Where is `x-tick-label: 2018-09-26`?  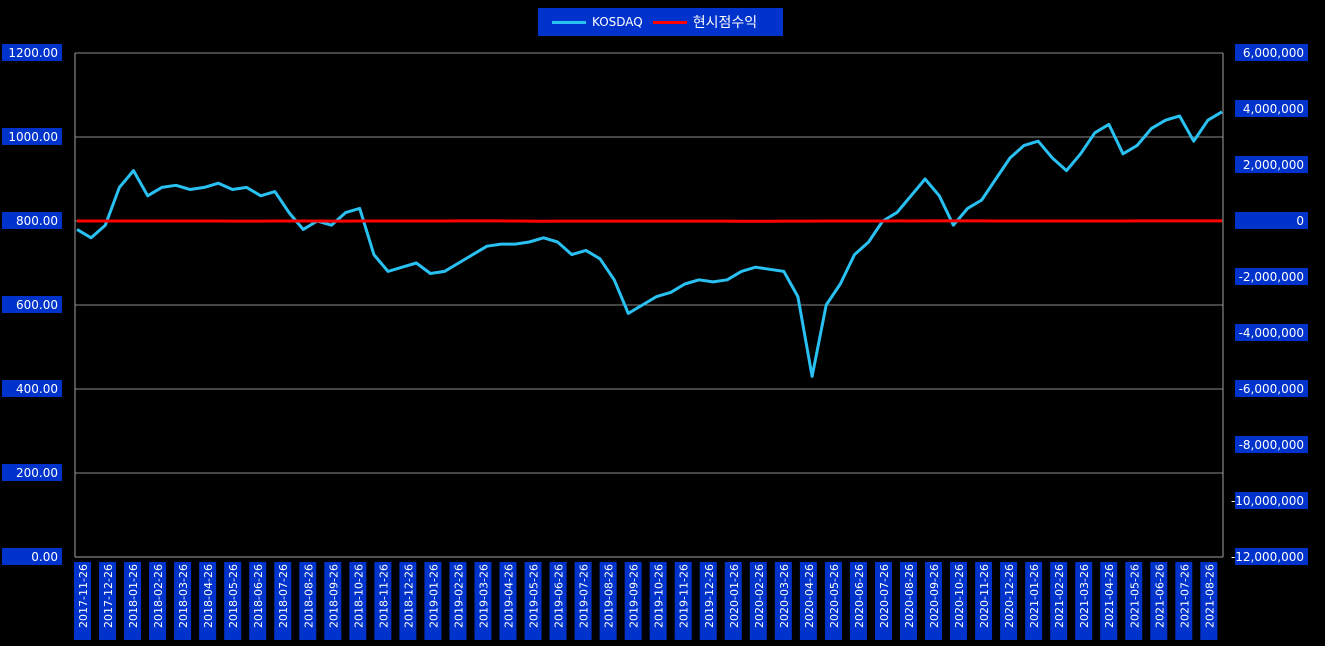 x-tick-label: 2018-09-26 is located at coordinates (333, 596).